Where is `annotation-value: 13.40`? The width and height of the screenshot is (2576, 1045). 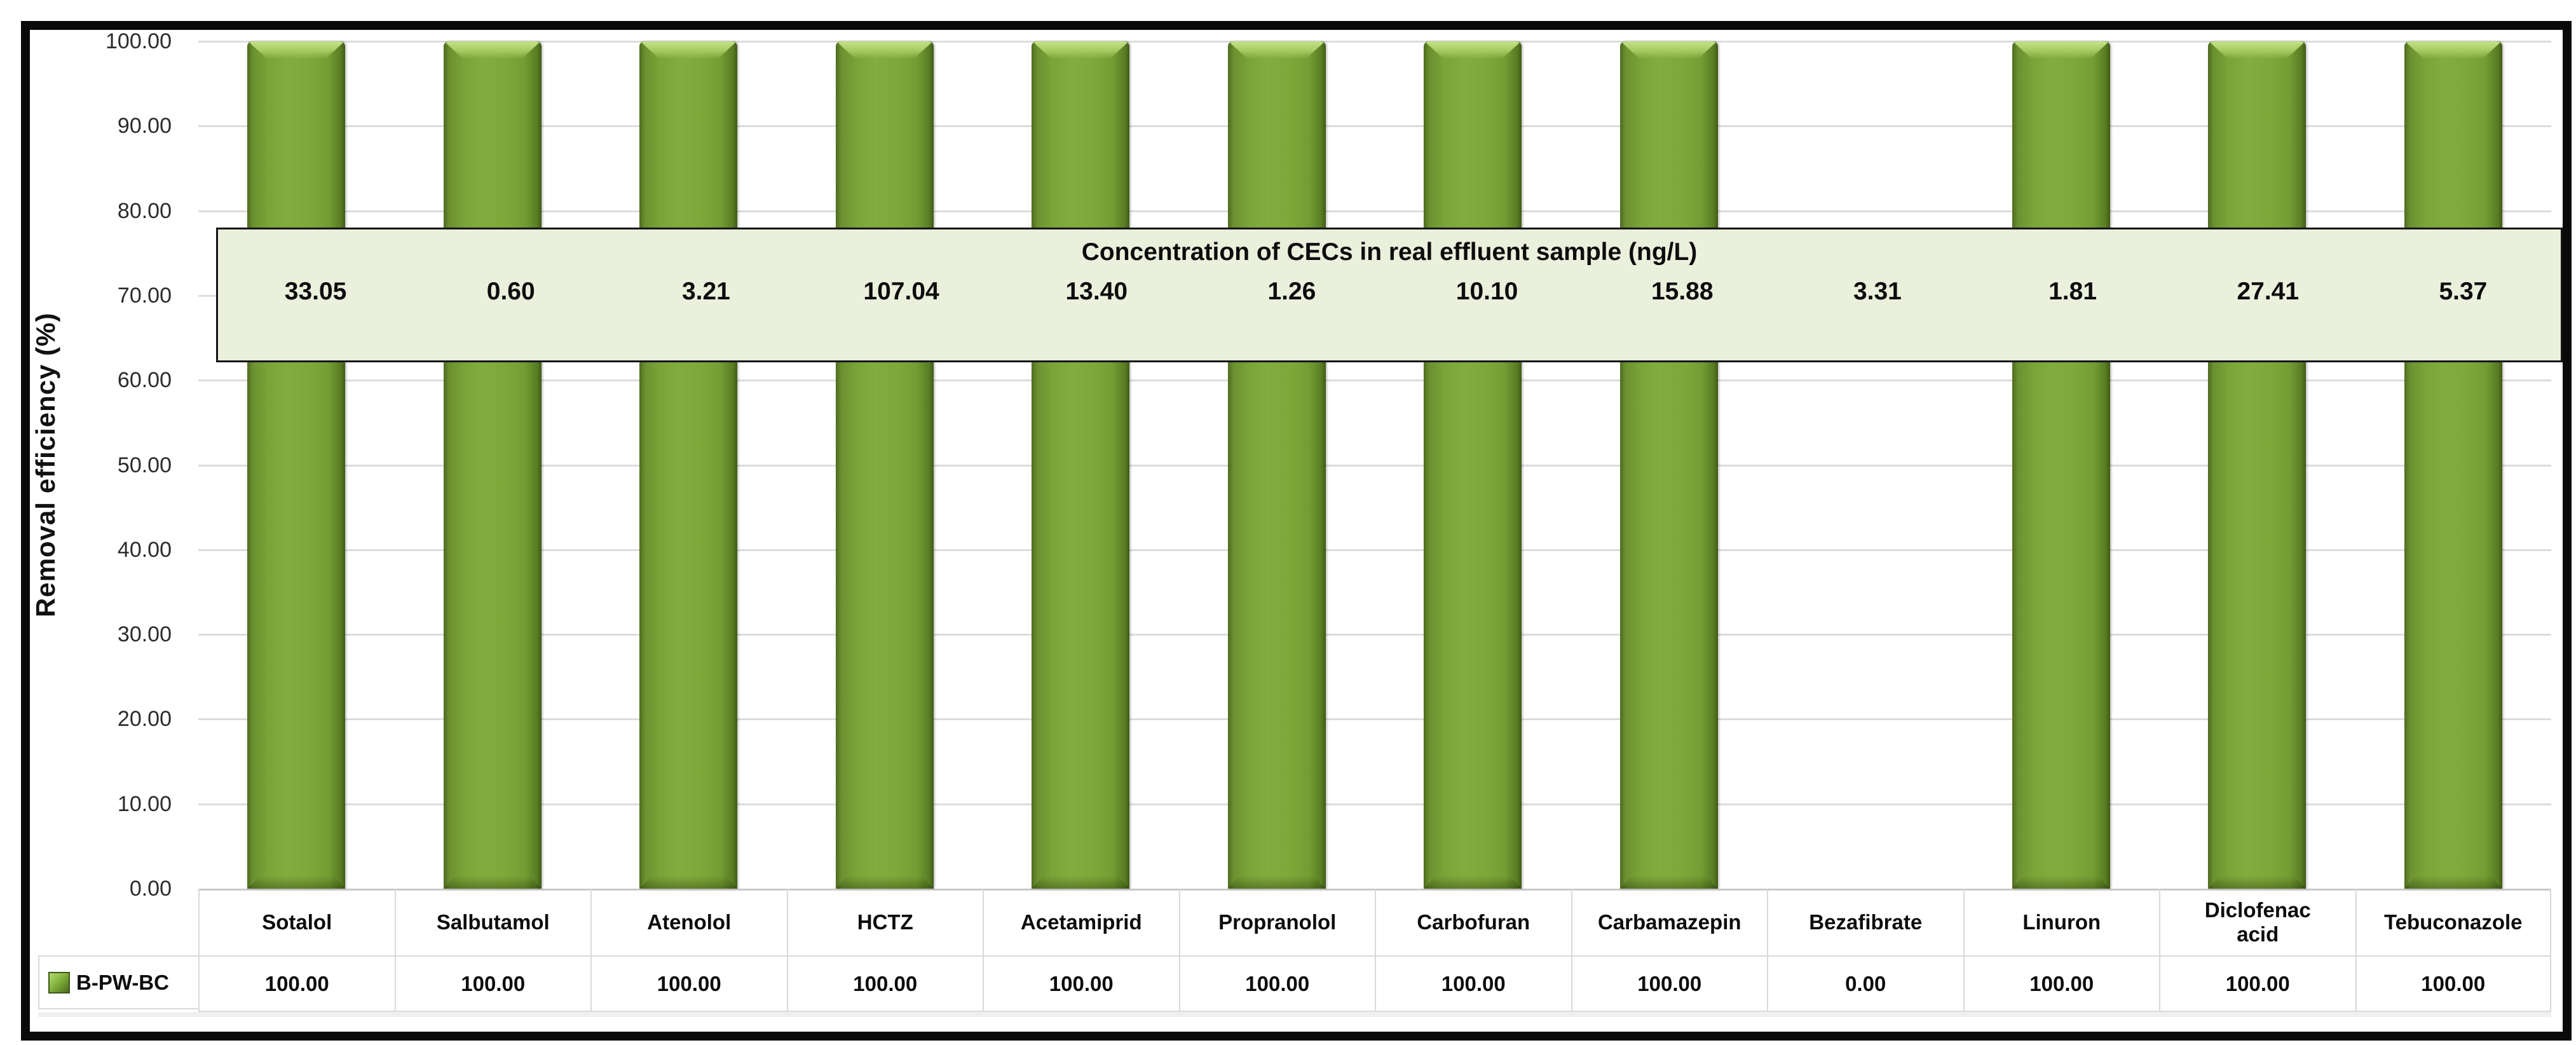 annotation-value: 13.40 is located at coordinates (1096, 291).